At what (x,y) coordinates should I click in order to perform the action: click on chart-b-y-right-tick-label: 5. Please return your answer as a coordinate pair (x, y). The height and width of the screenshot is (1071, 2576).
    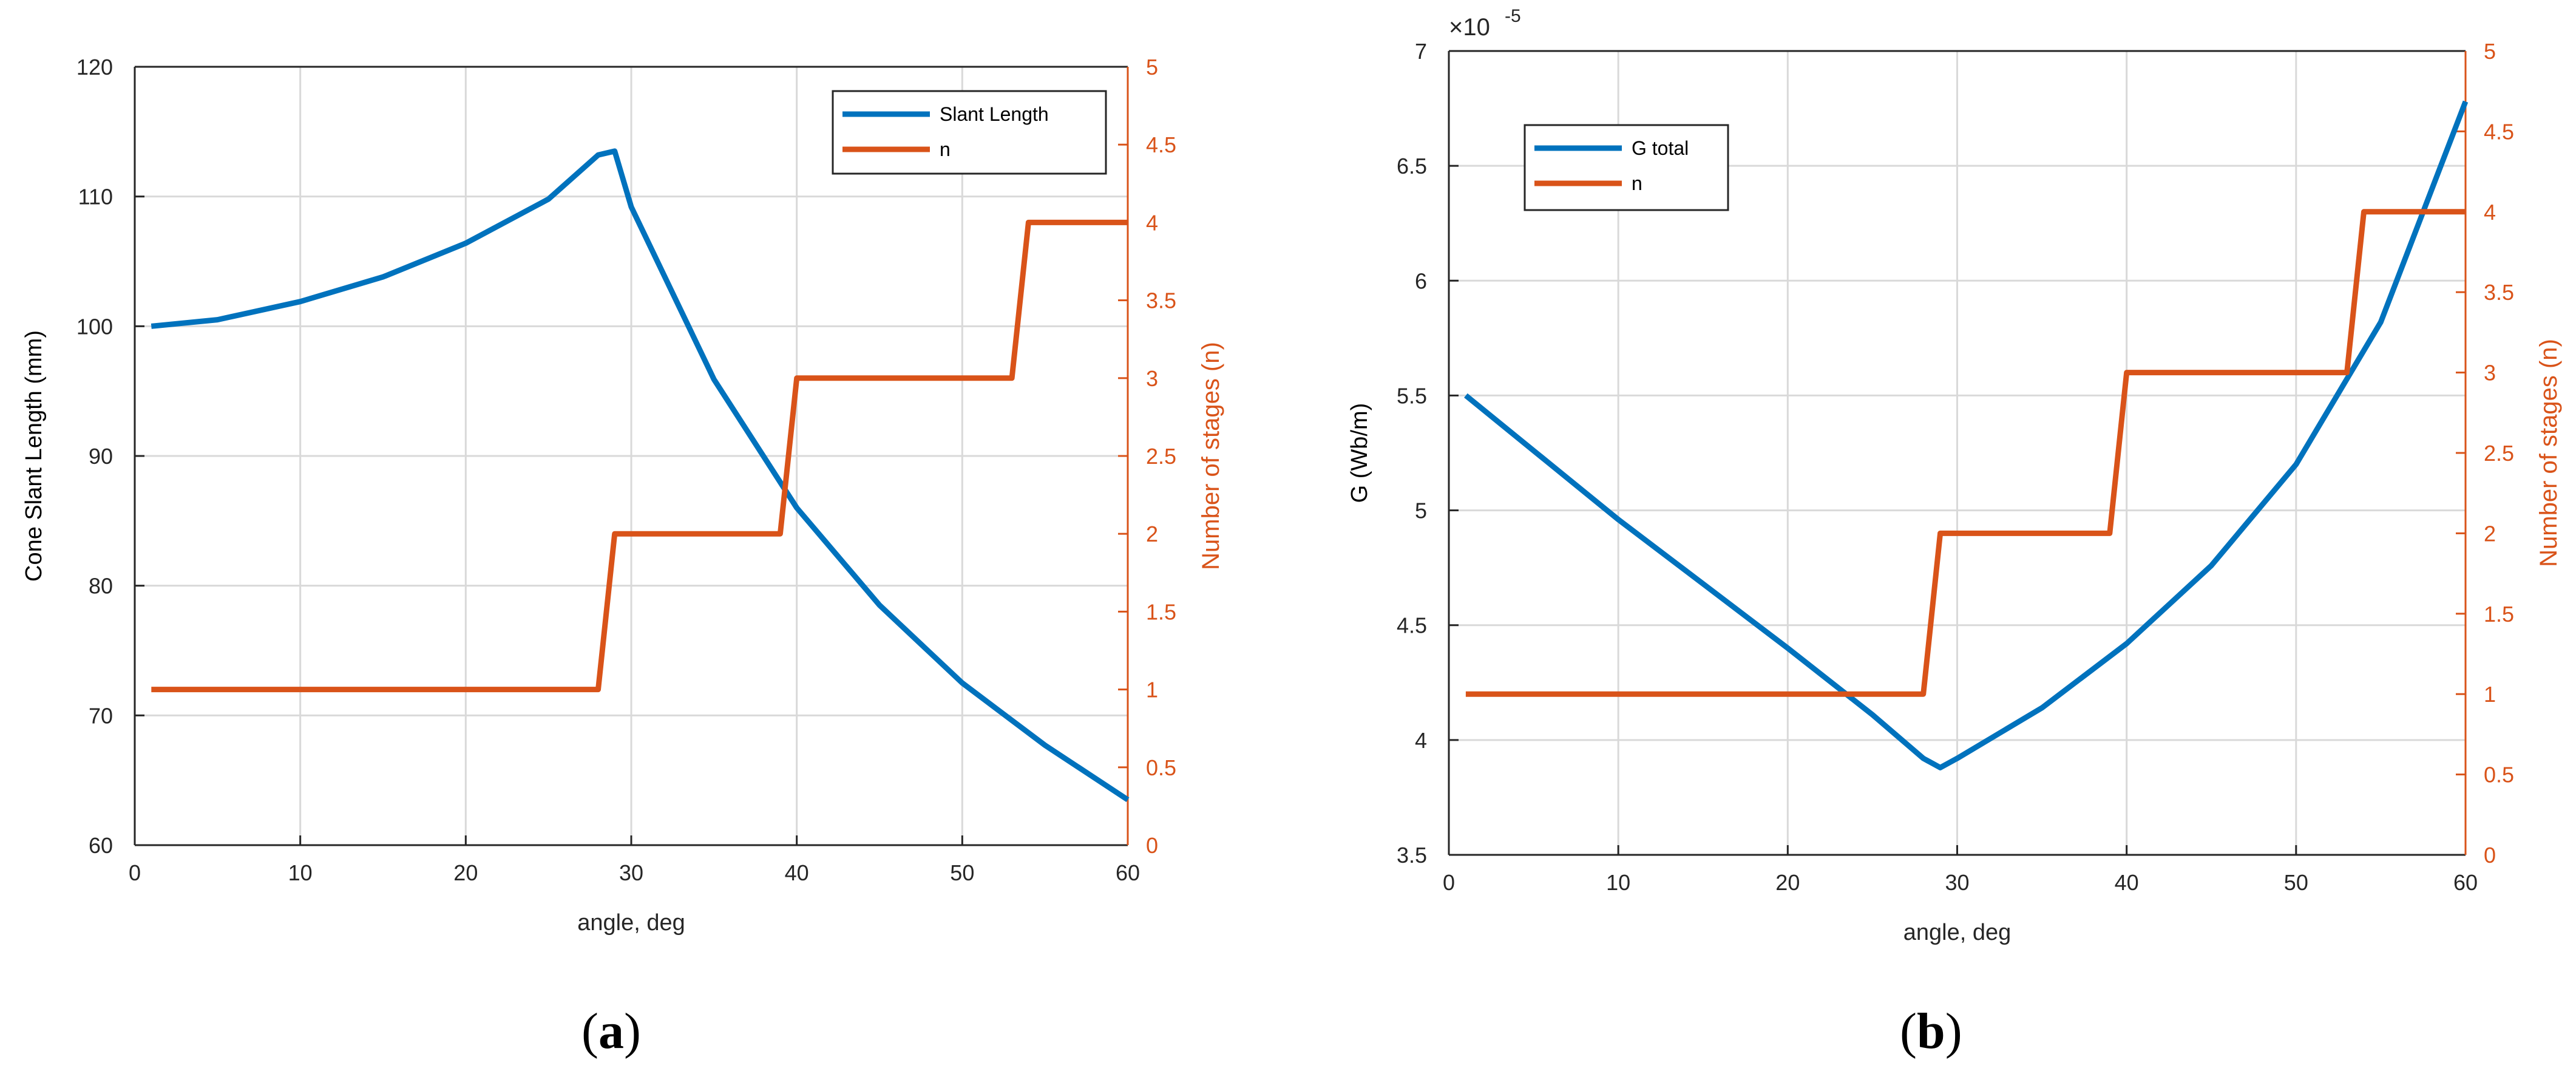
    Looking at the image, I should click on (2490, 51).